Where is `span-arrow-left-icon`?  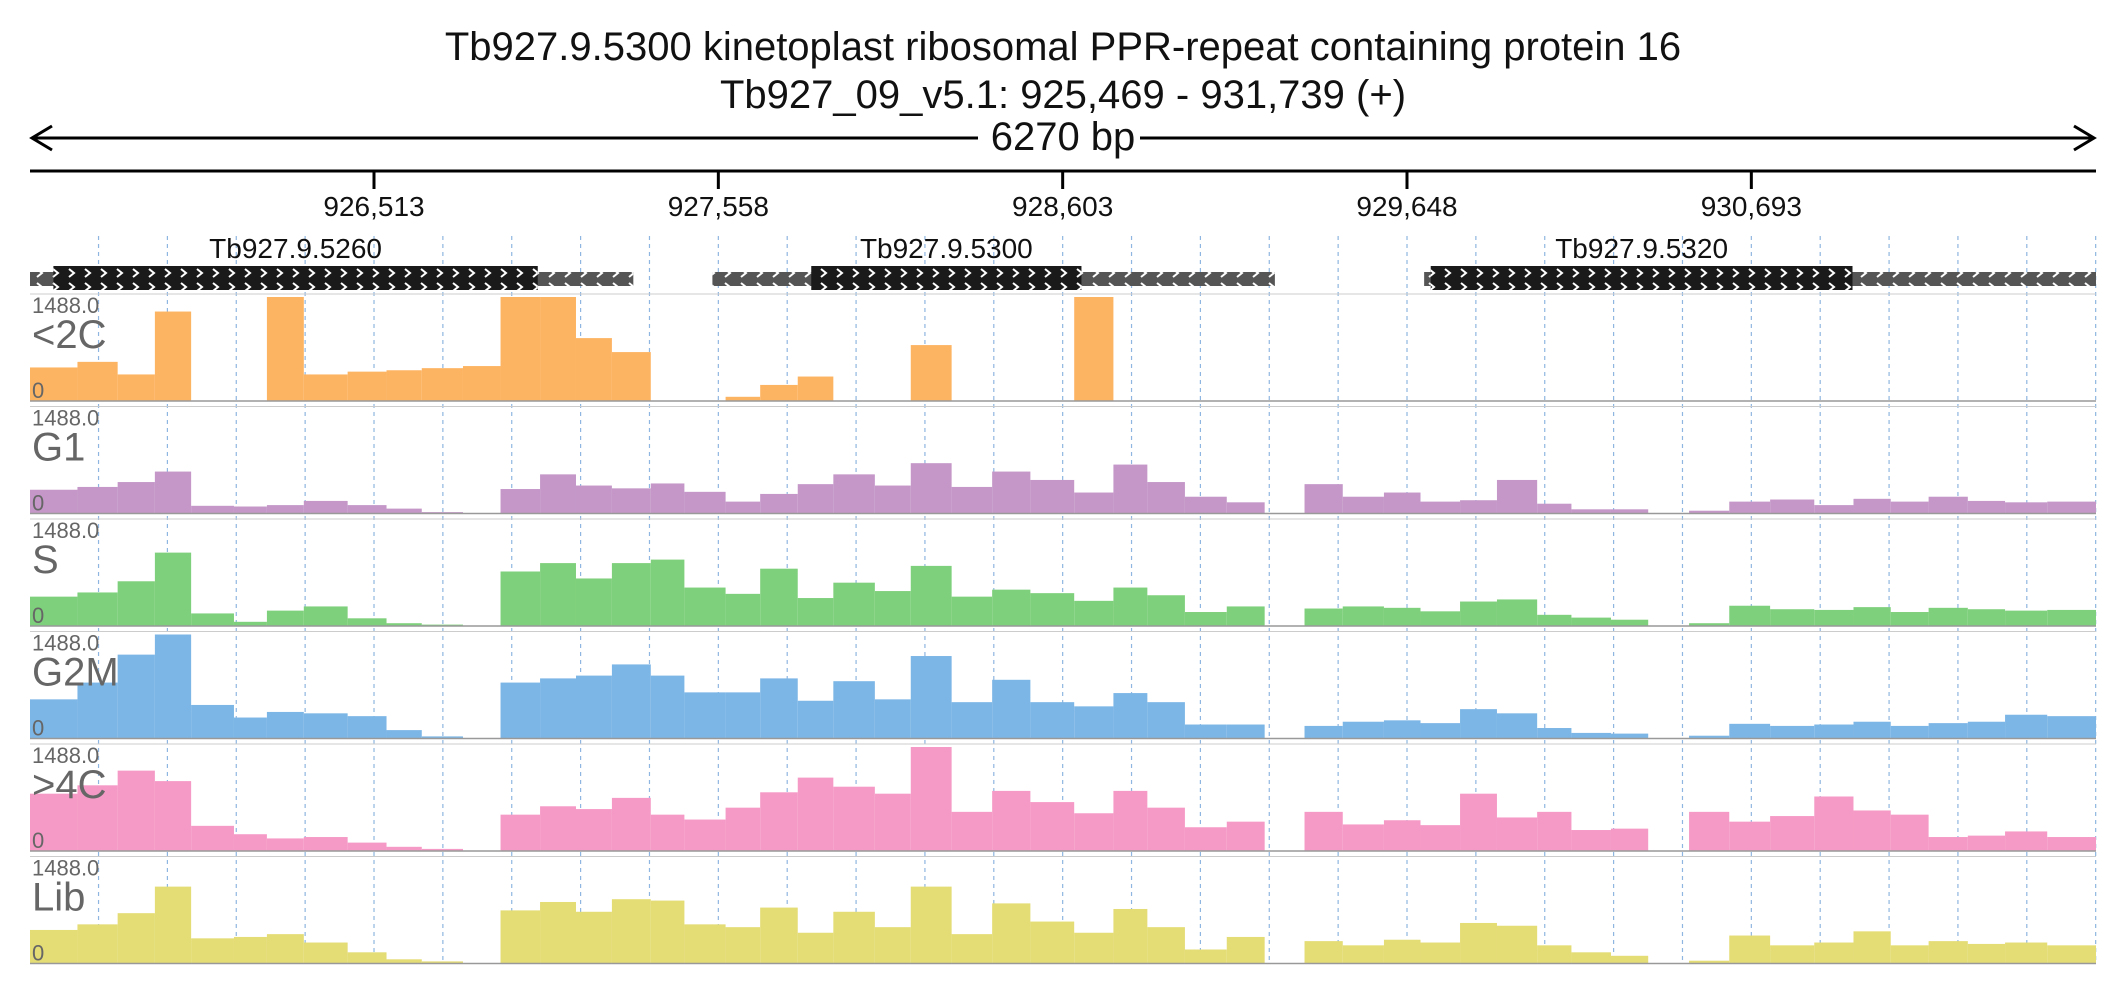
span-arrow-left-icon is located at coordinates (41, 138).